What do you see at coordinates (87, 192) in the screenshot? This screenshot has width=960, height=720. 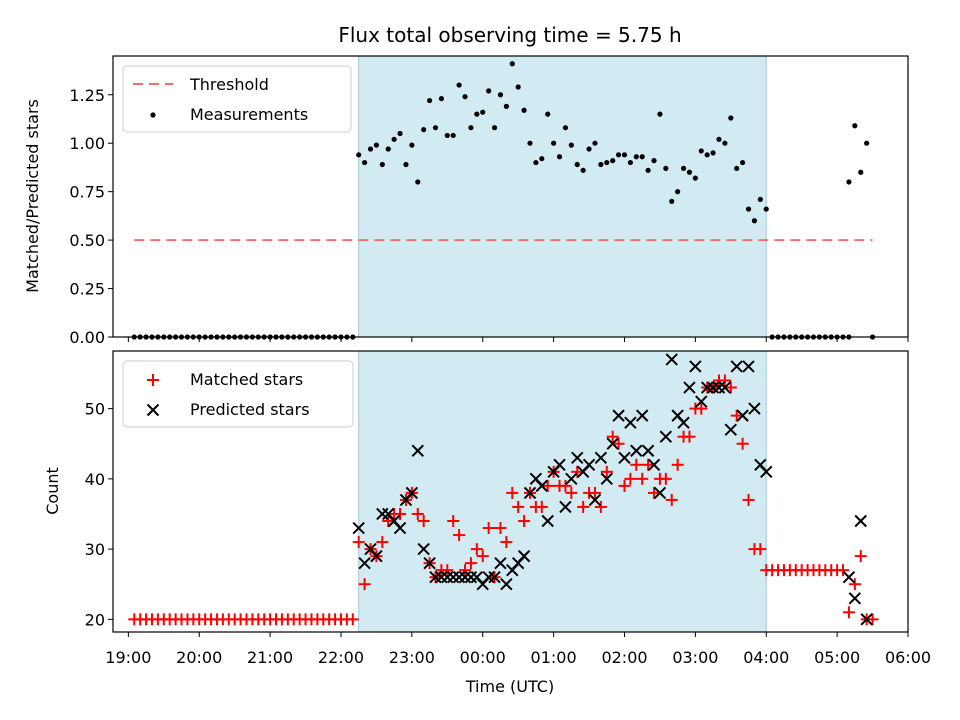 I see `top-y-tick-label: 0.75` at bounding box center [87, 192].